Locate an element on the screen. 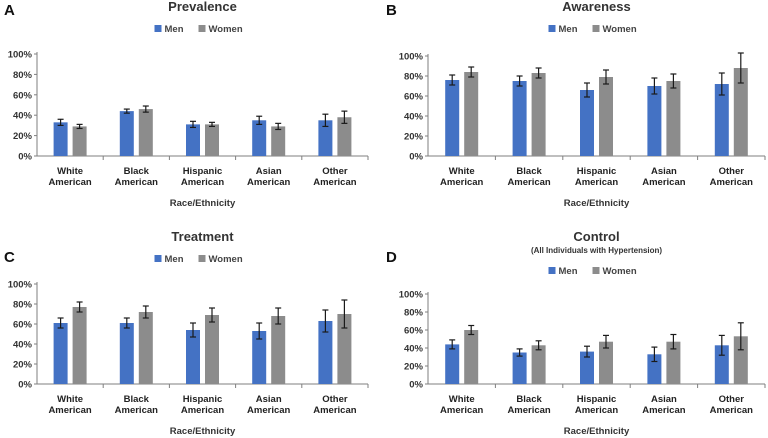  x-axis-label: Race/Ethnicity is located at coordinates (597, 203).